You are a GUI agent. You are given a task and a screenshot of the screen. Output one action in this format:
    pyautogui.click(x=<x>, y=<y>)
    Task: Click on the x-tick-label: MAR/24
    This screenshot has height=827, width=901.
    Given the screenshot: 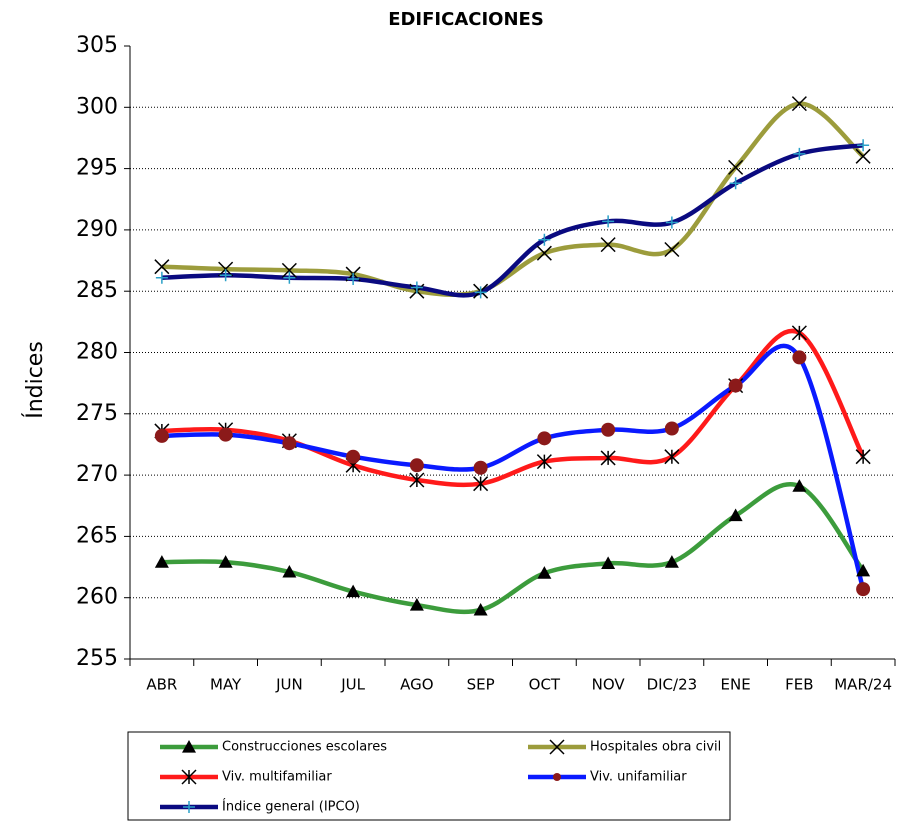 What is the action you would take?
    pyautogui.click(x=863, y=685)
    